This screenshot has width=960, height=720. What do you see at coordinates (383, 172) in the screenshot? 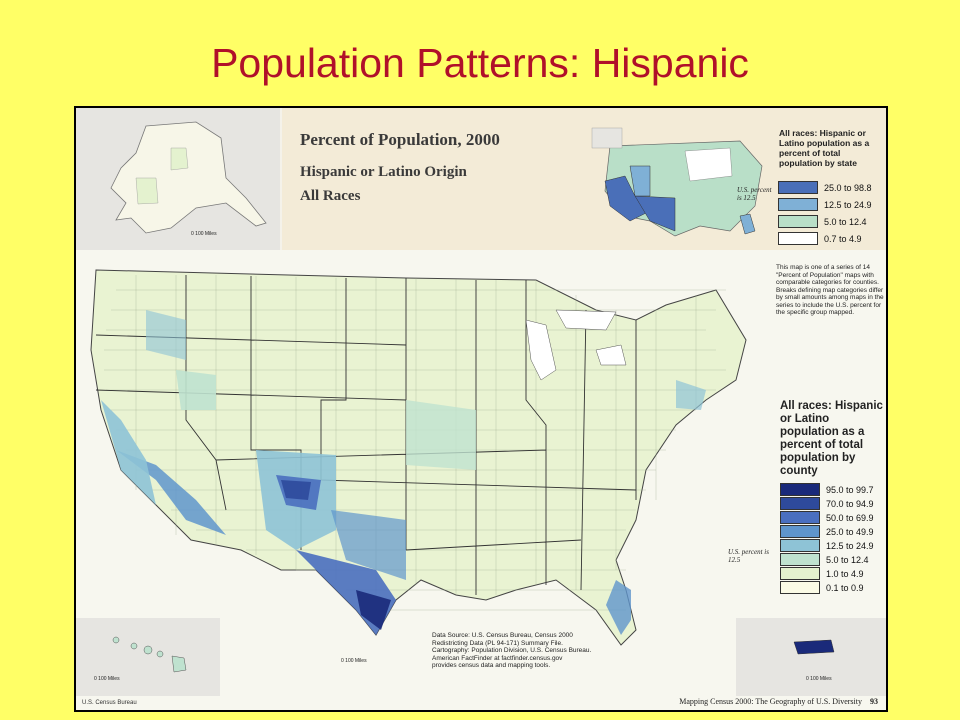
I see `map-subtitle: Hispanic or Latino Origin` at bounding box center [383, 172].